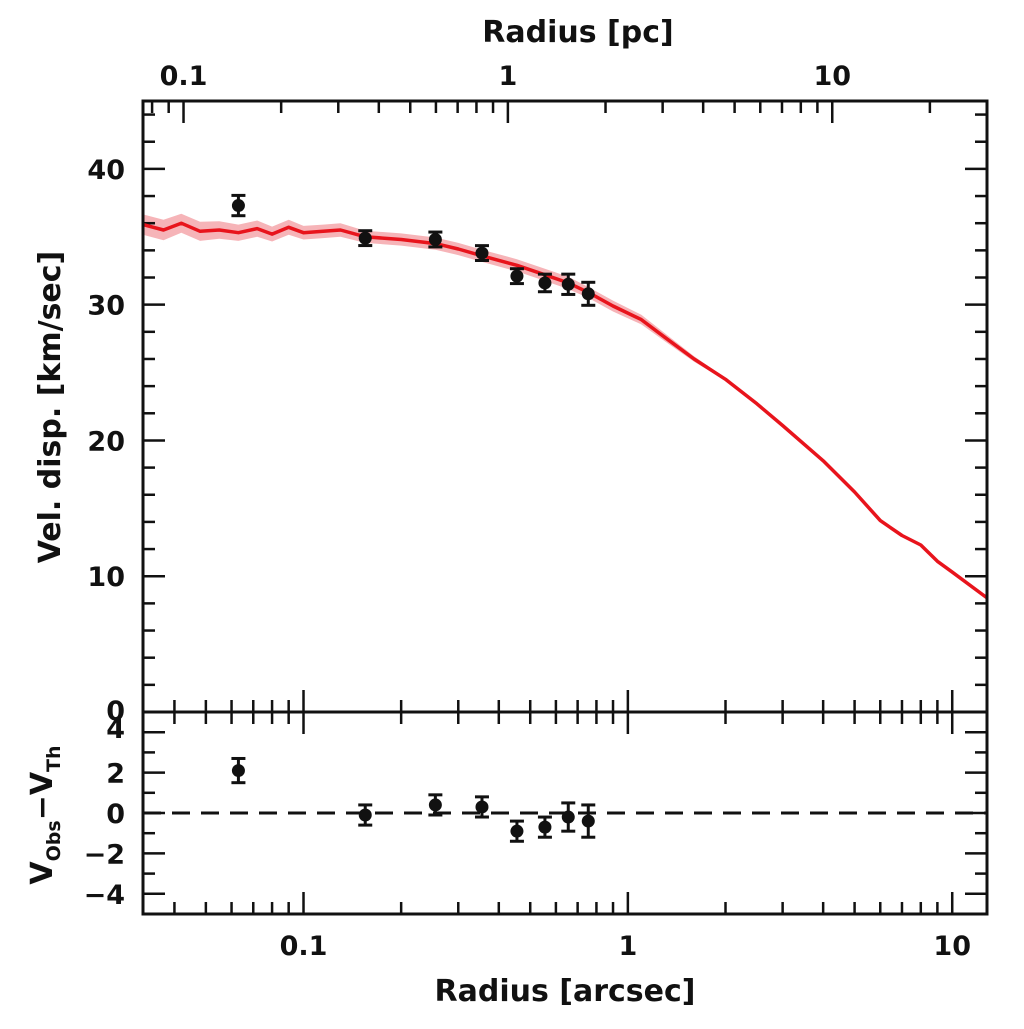 The image size is (1024, 1029). Describe the element at coordinates (565, 991) in the screenshot. I see `bottom-axis-title: Radius [arcsec]` at that location.